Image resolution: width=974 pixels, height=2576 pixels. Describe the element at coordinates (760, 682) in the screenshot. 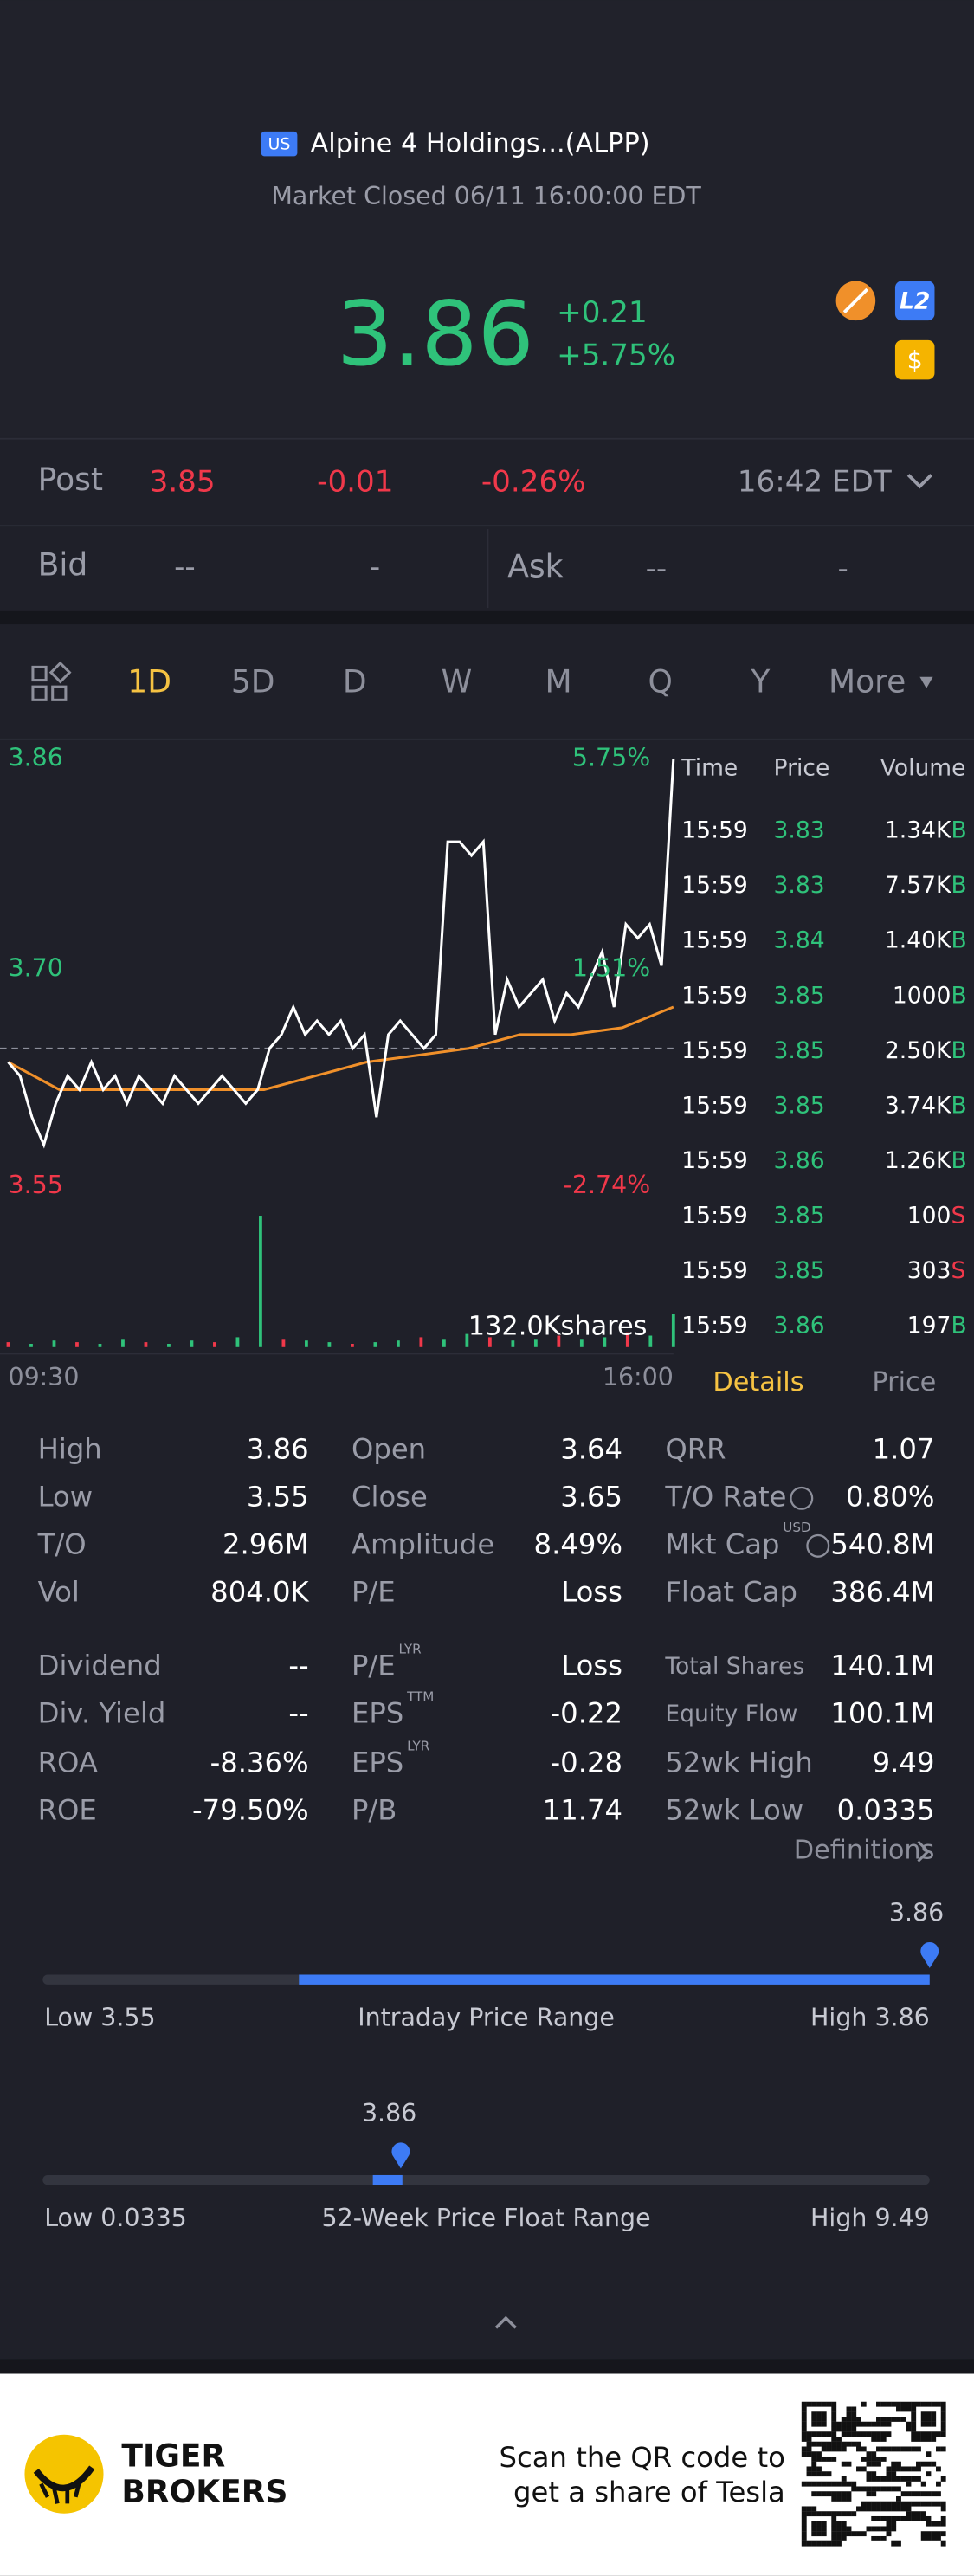

I see `period-tab: Y` at that location.